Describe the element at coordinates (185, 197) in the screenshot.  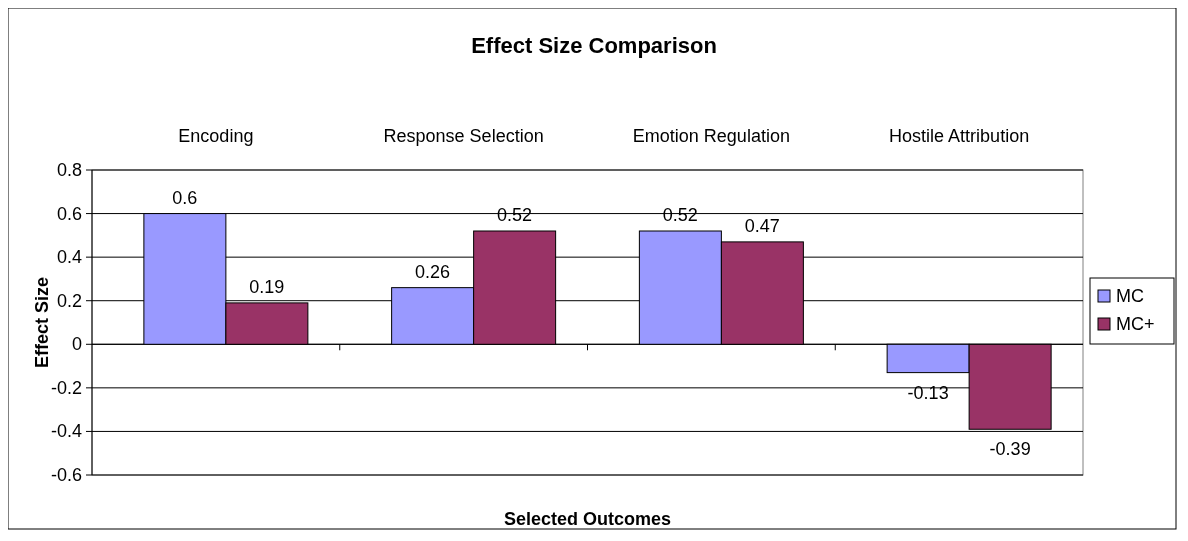
I see `data-label: 0.6` at that location.